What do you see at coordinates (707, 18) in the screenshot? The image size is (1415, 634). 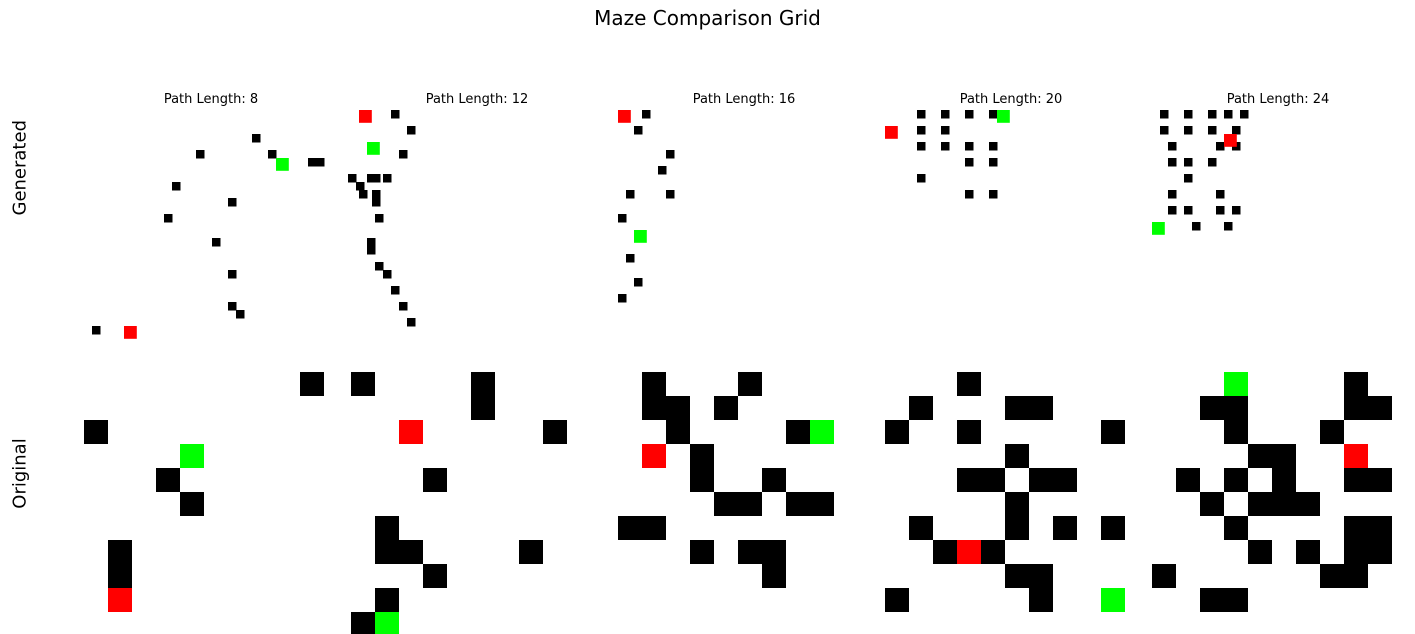 I see `figure-title: Maze Comparison Grid` at bounding box center [707, 18].